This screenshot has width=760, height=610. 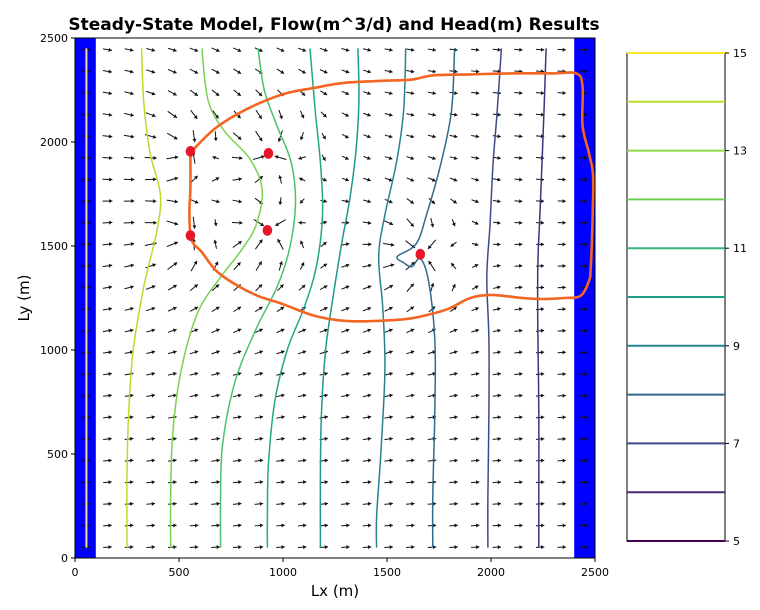 I want to click on y-tick-label: 1500, so click(x=54, y=246).